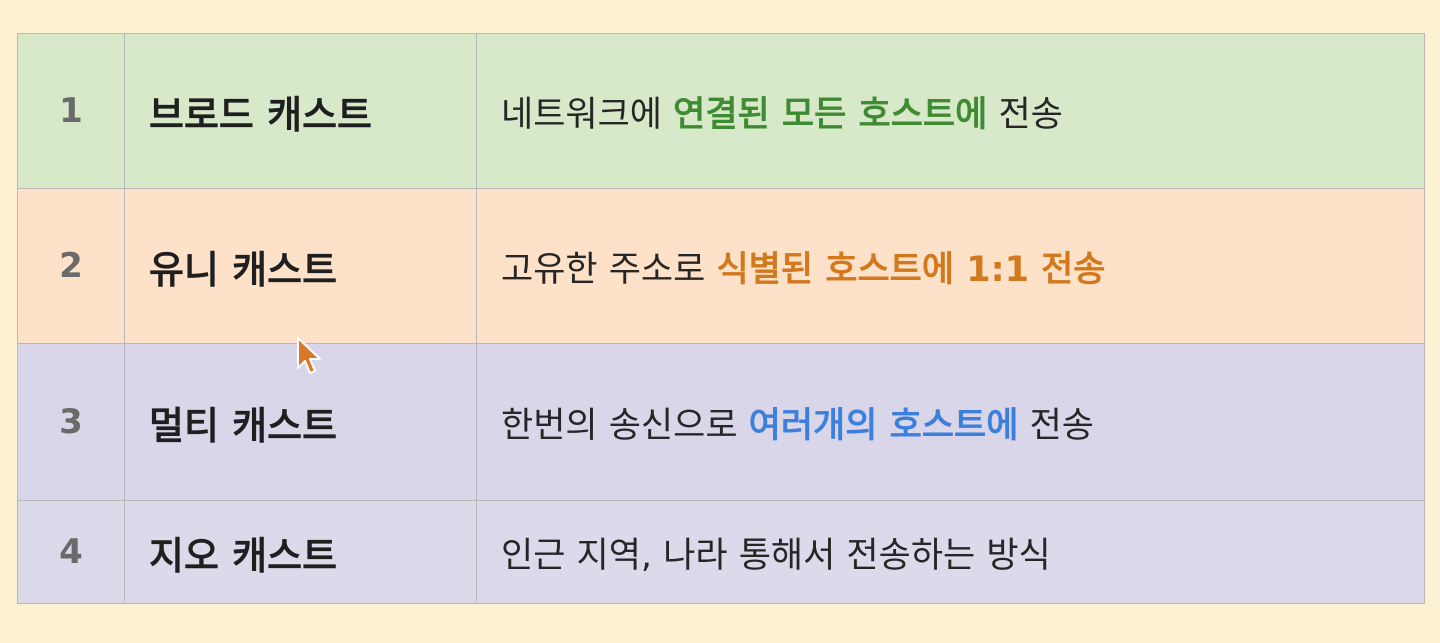 This screenshot has width=1440, height=643. What do you see at coordinates (71, 422) in the screenshot?
I see `row-number: 3` at bounding box center [71, 422].